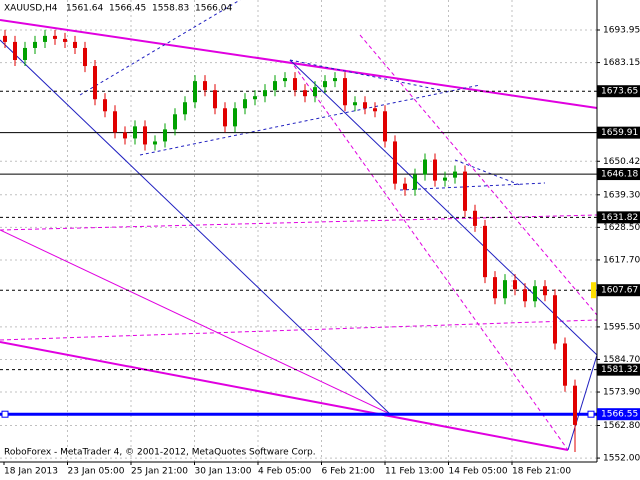 The width and height of the screenshot is (640, 480). What do you see at coordinates (621, 63) in the screenshot?
I see `y-tick-label: 1683.15` at bounding box center [621, 63].